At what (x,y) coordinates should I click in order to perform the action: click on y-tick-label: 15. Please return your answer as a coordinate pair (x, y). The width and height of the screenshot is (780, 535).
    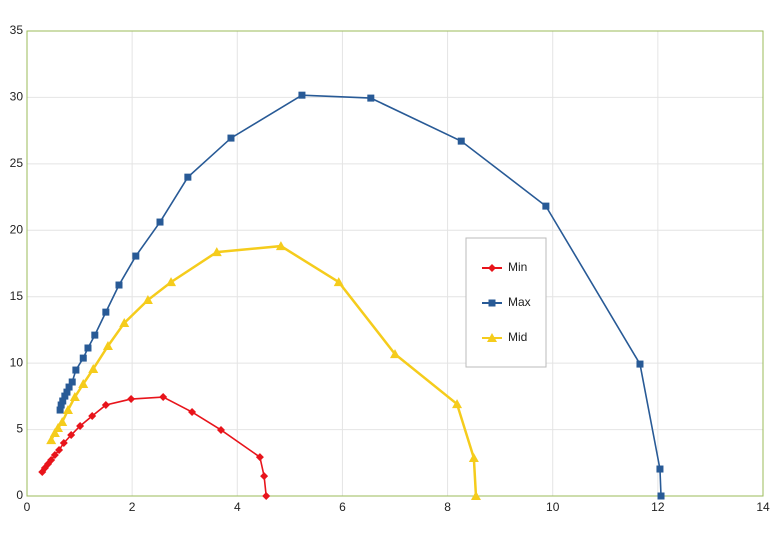
    Looking at the image, I should click on (17, 296).